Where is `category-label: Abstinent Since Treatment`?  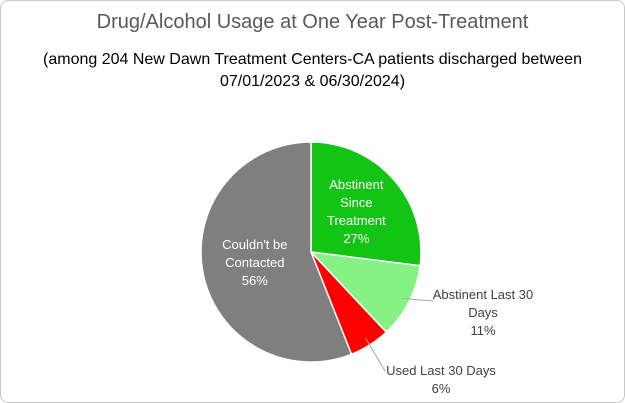 category-label: Abstinent Since Treatment is located at coordinates (356, 202).